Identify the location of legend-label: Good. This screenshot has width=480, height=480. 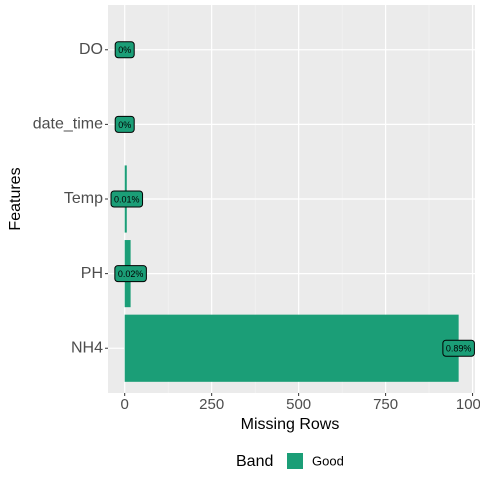
(328, 460).